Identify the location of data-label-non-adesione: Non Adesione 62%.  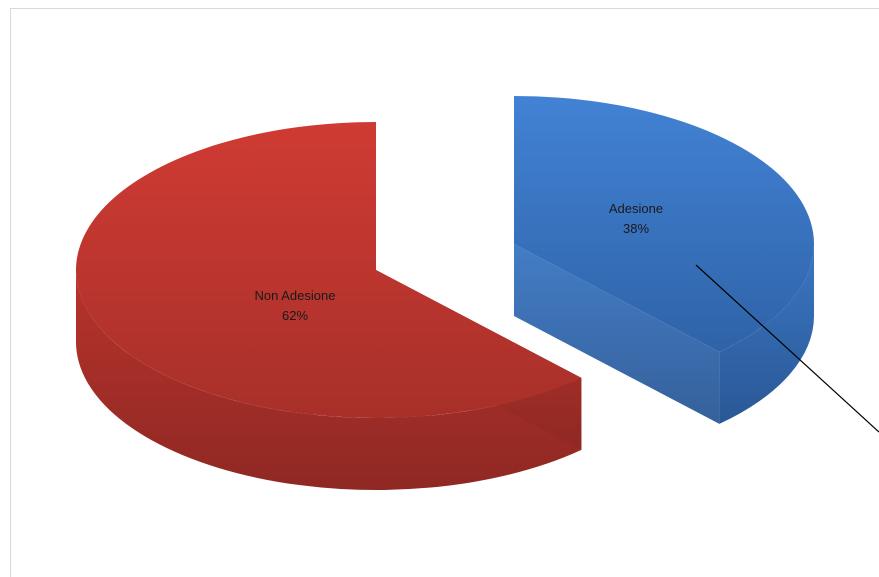
(295, 305).